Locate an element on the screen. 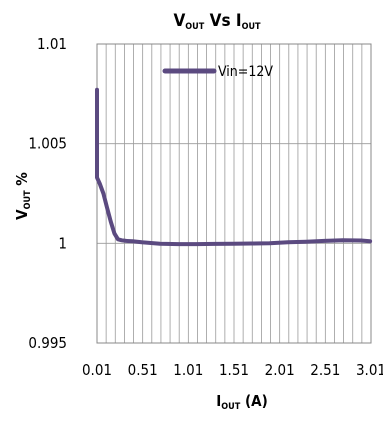  y-tick-label: 1 is located at coordinates (62, 243).